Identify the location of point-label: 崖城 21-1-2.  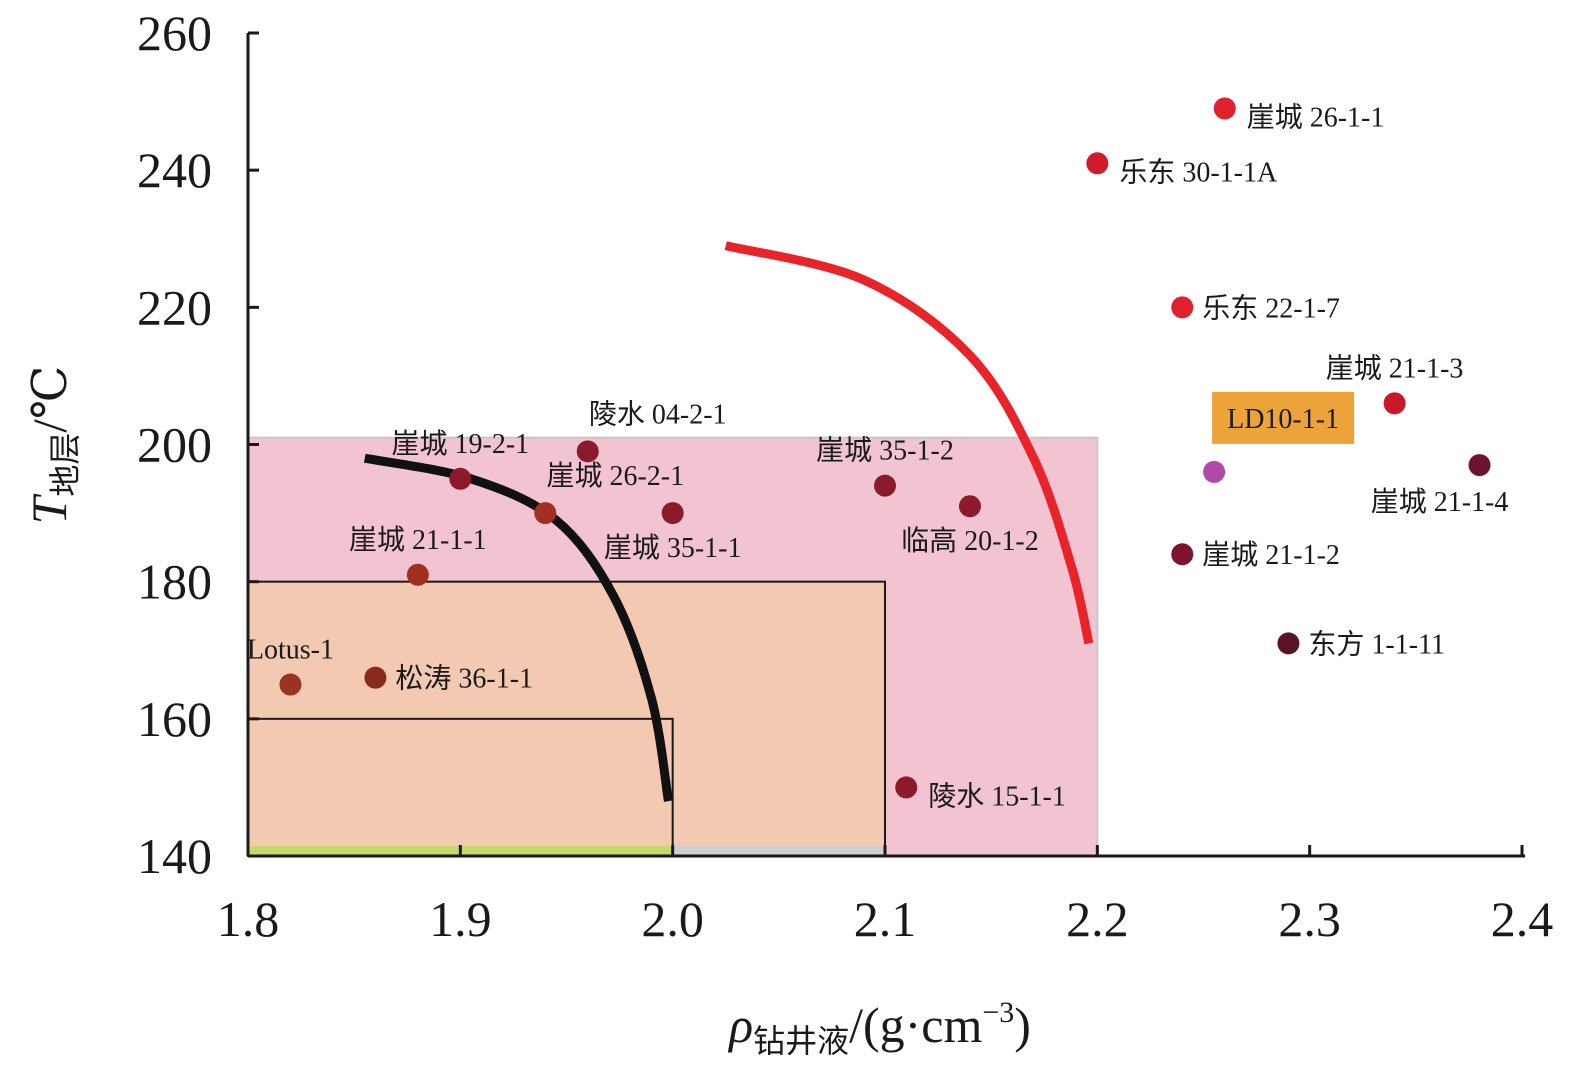
(1271, 555).